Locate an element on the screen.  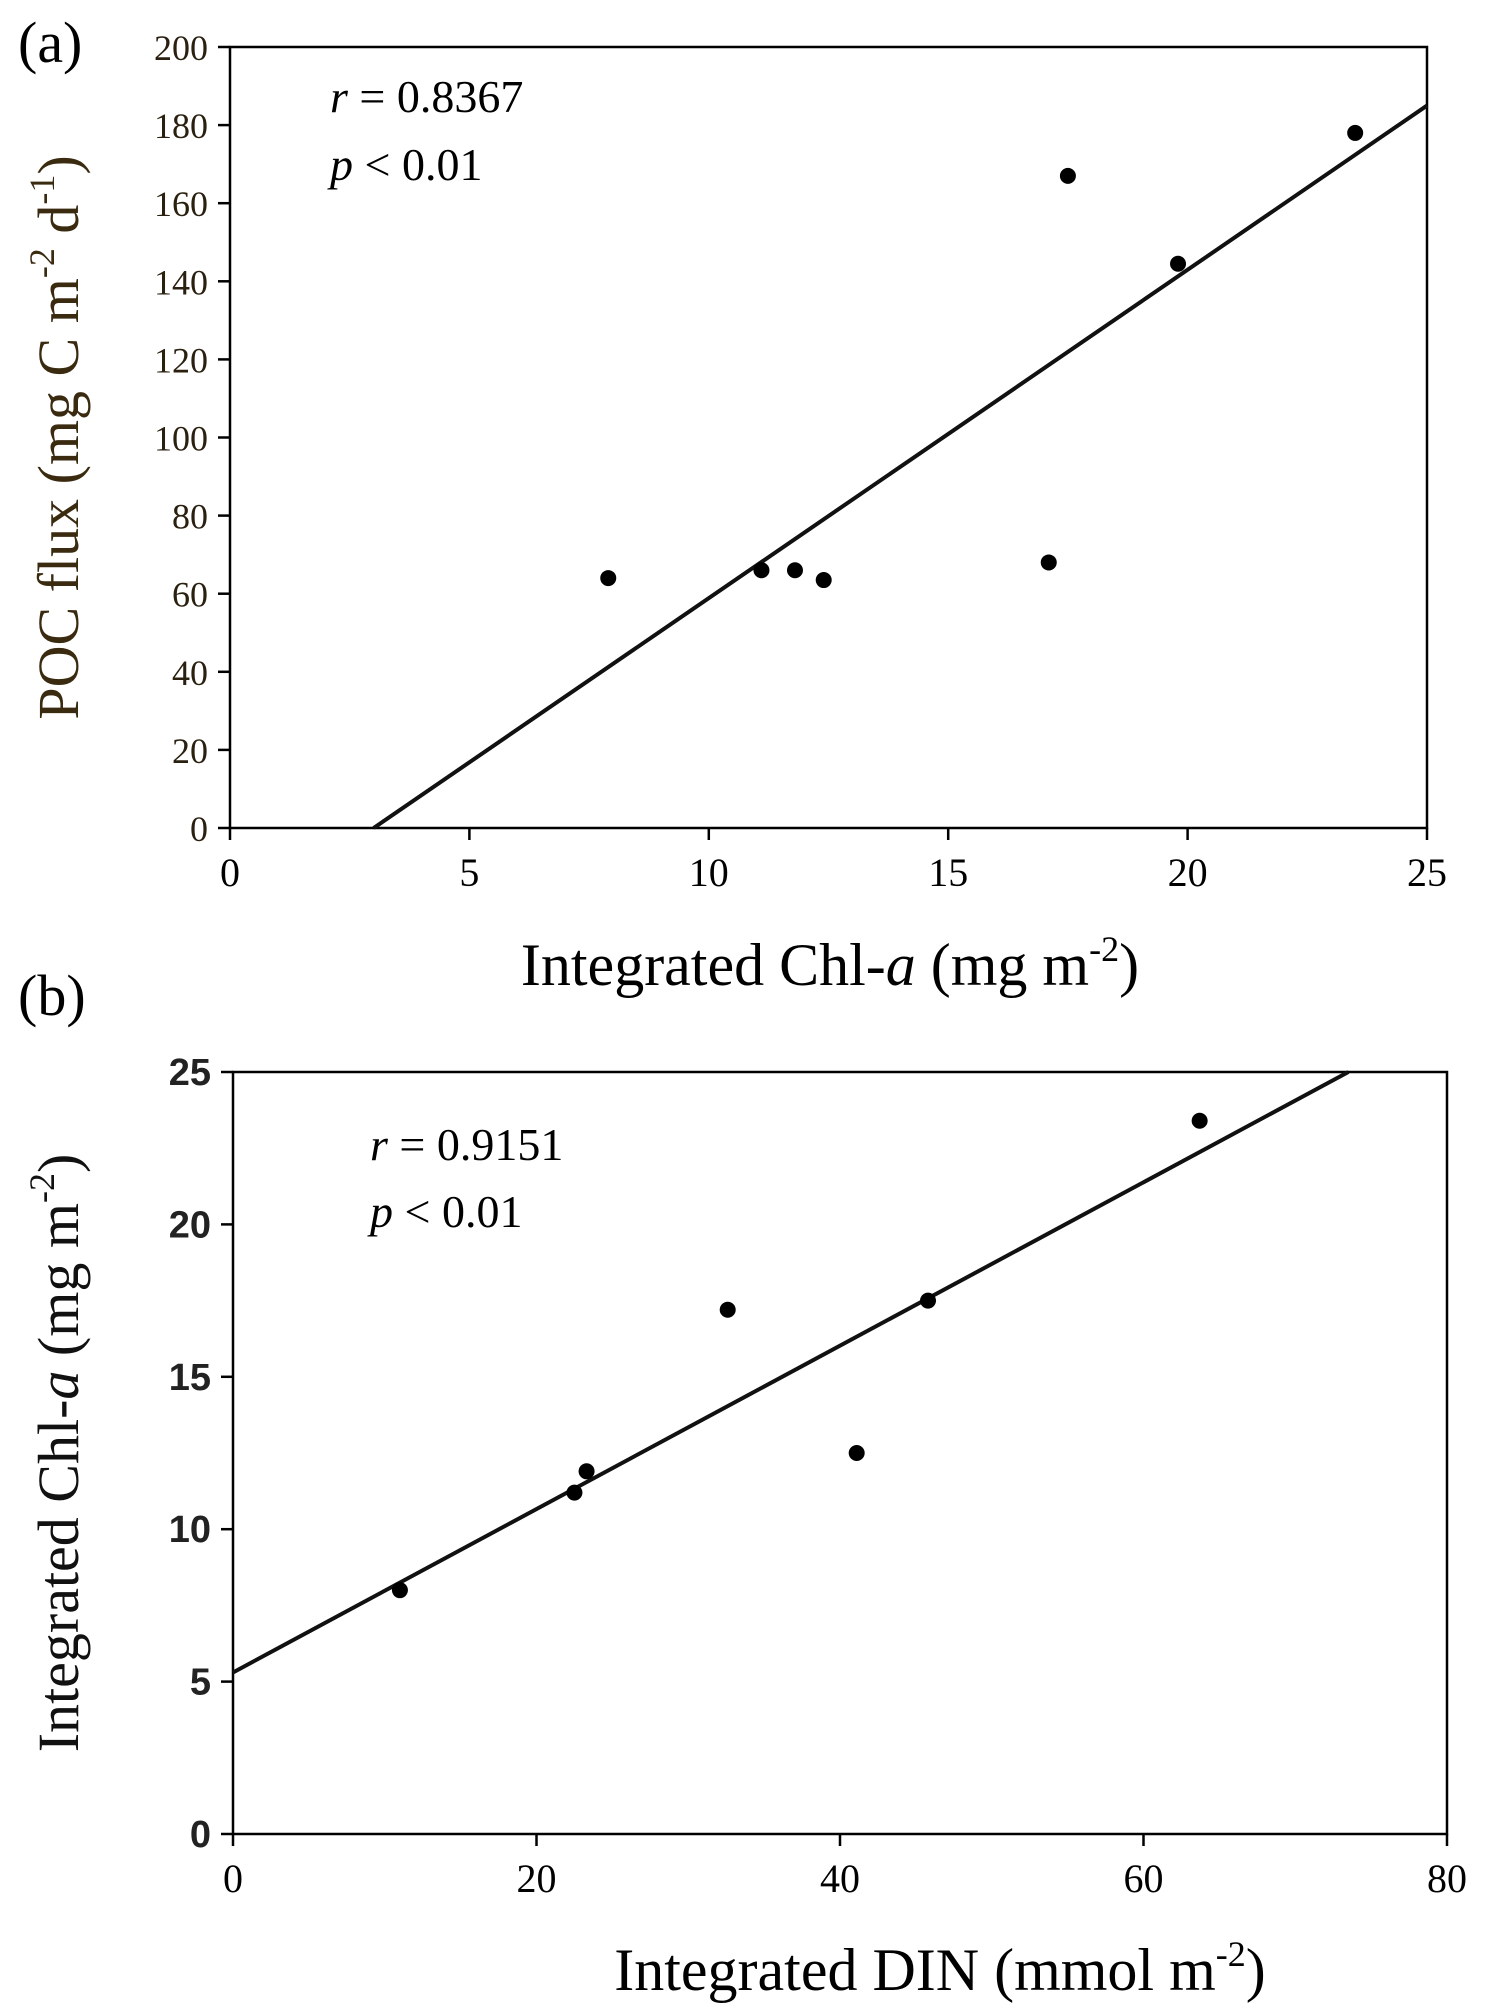
label-part: d is located at coordinates (58, 227).